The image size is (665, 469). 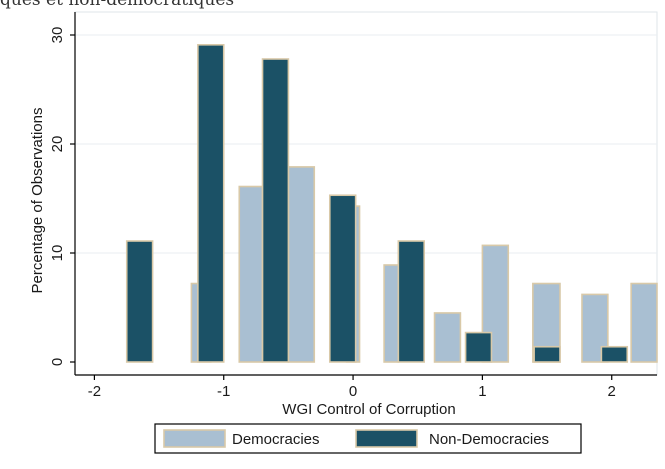 I want to click on legend-label-democracies: Democracies, so click(x=276, y=439).